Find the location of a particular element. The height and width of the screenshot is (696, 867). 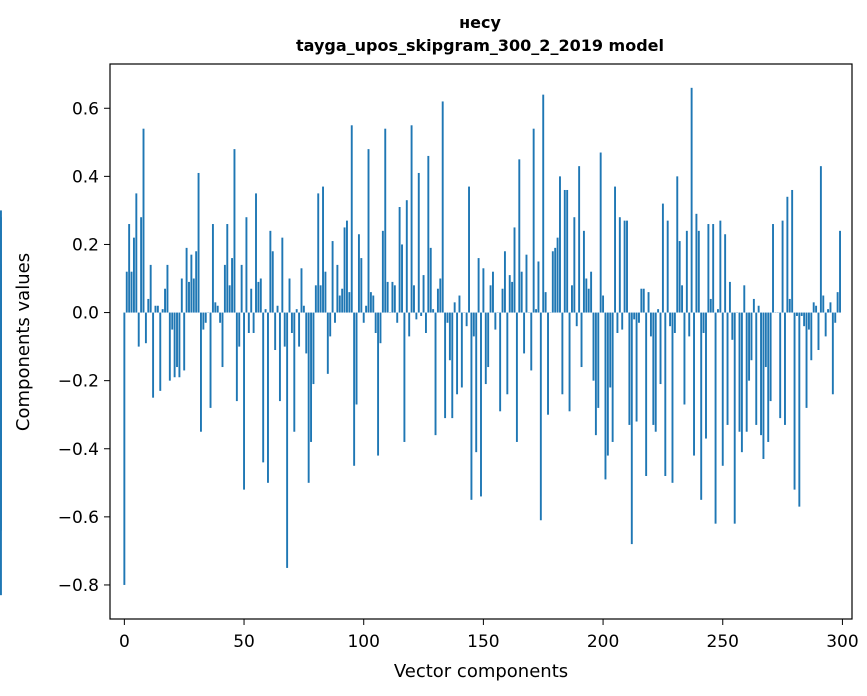

y-tick-label: −0.8 is located at coordinates (78, 586).